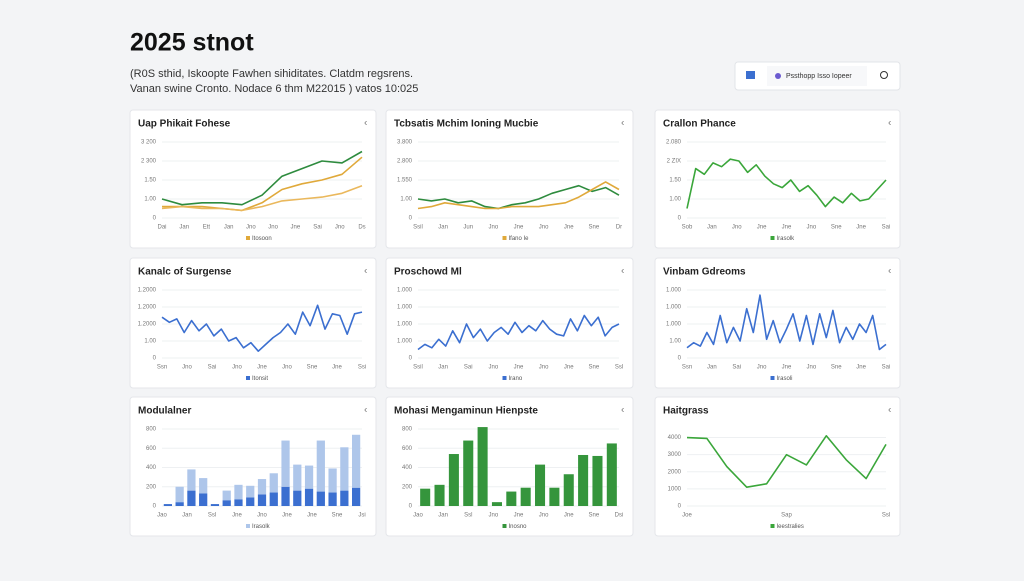 The height and width of the screenshot is (581, 1024). What do you see at coordinates (207, 228) in the screenshot?
I see `x-tick-label: Ett` at bounding box center [207, 228].